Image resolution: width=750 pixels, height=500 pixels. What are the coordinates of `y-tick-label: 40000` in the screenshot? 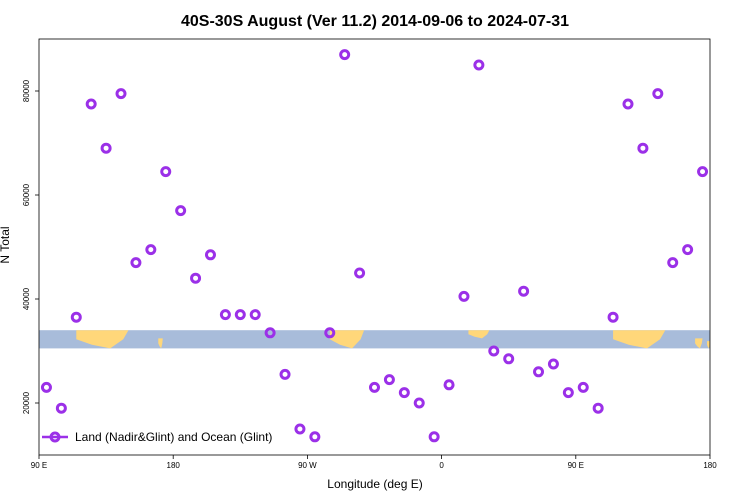 It's located at (26, 298).